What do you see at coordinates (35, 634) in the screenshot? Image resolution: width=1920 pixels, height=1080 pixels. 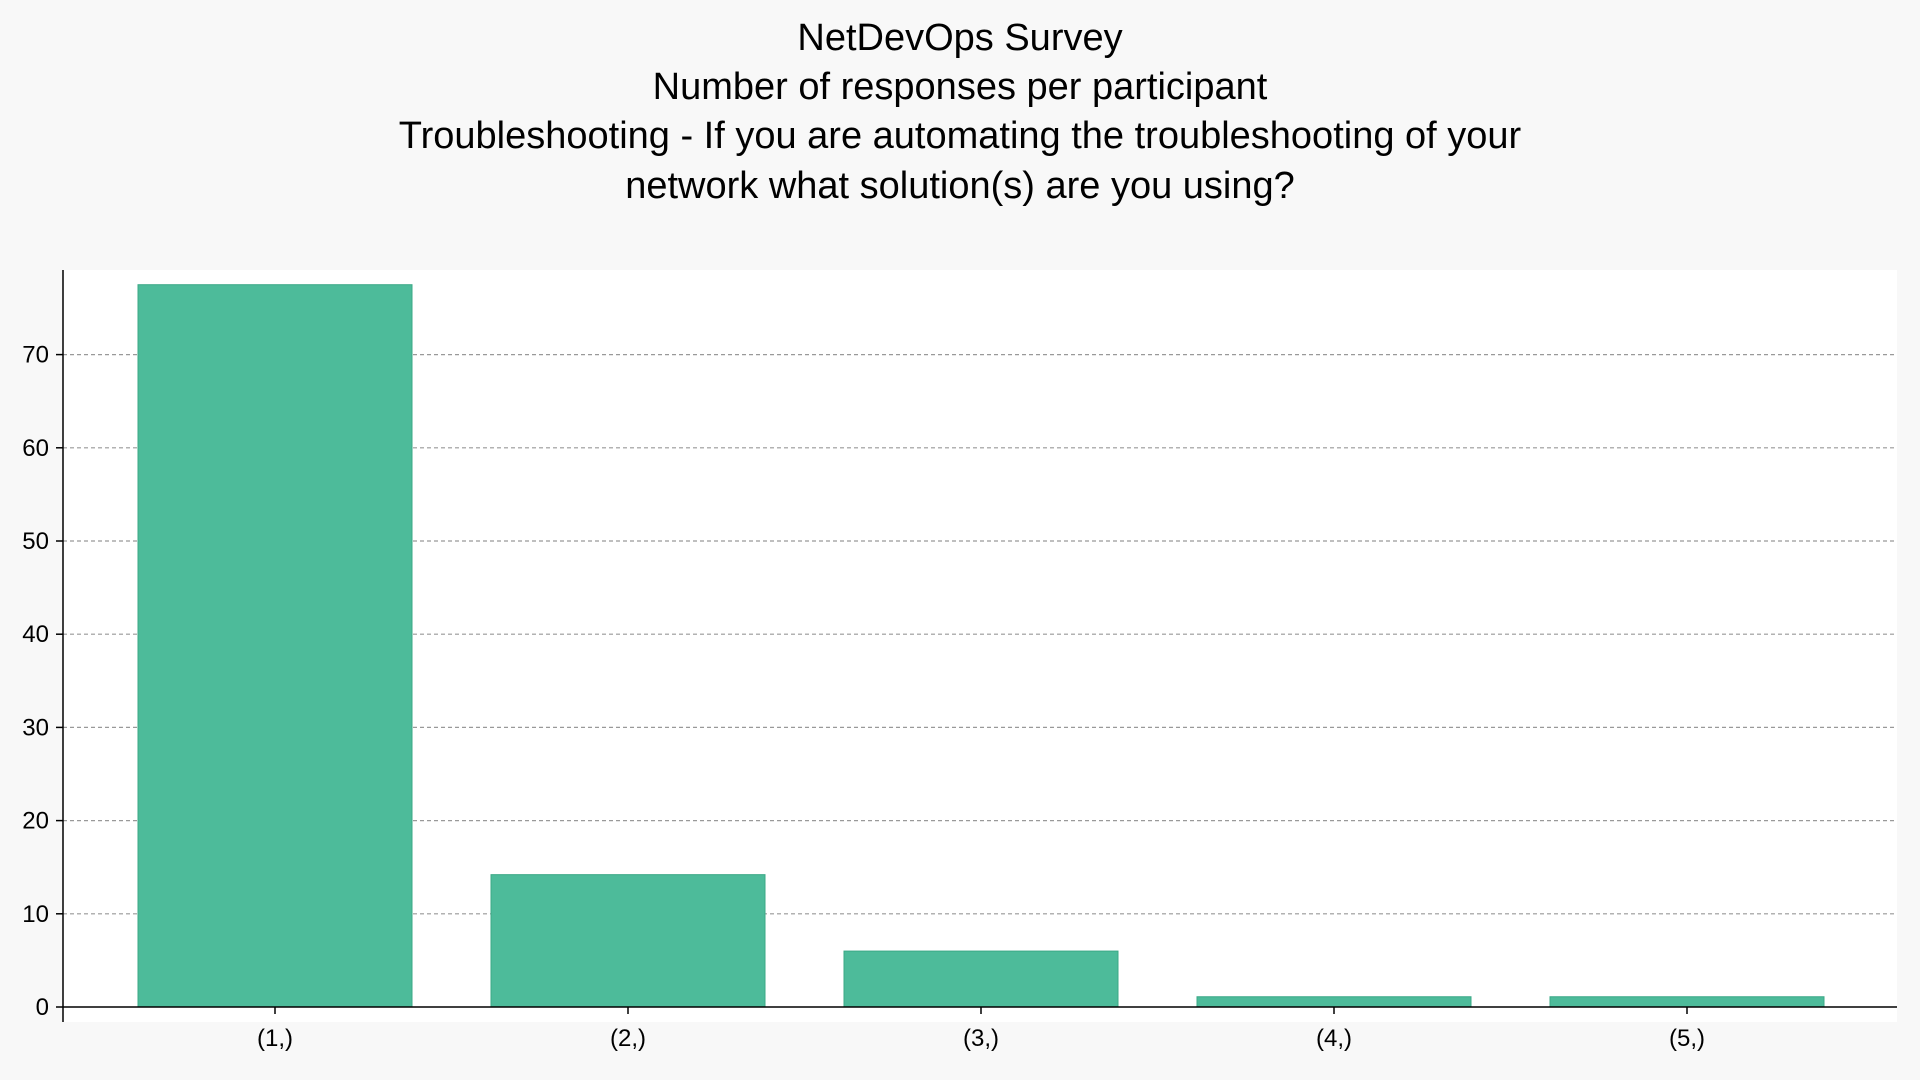 I see `y-tick-label-40: 40` at bounding box center [35, 634].